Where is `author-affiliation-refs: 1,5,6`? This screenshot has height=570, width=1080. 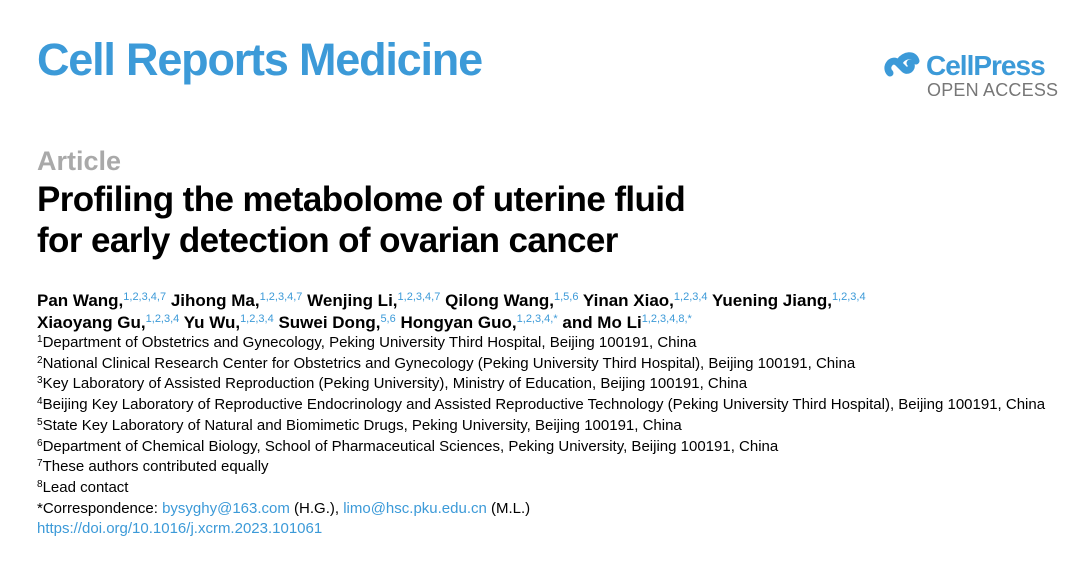
author-affiliation-refs: 1,5,6 is located at coordinates (566, 297).